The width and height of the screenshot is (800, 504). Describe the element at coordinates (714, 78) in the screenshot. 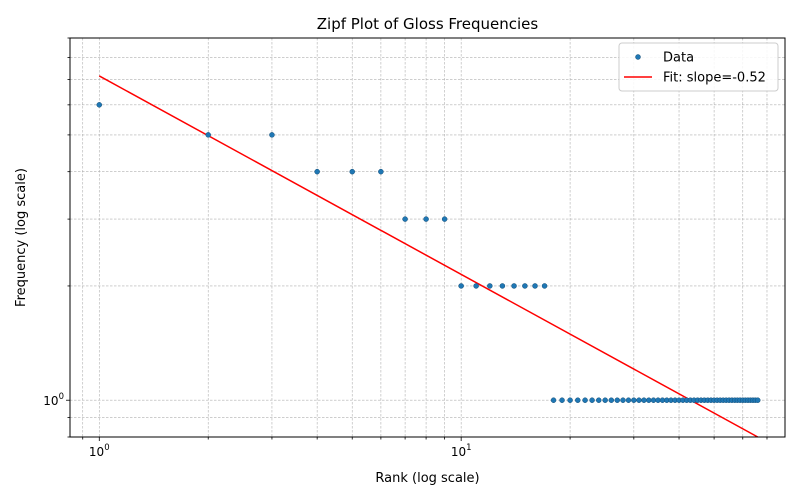

I see `legend-label-fit: Fit: slope=-0.52` at that location.